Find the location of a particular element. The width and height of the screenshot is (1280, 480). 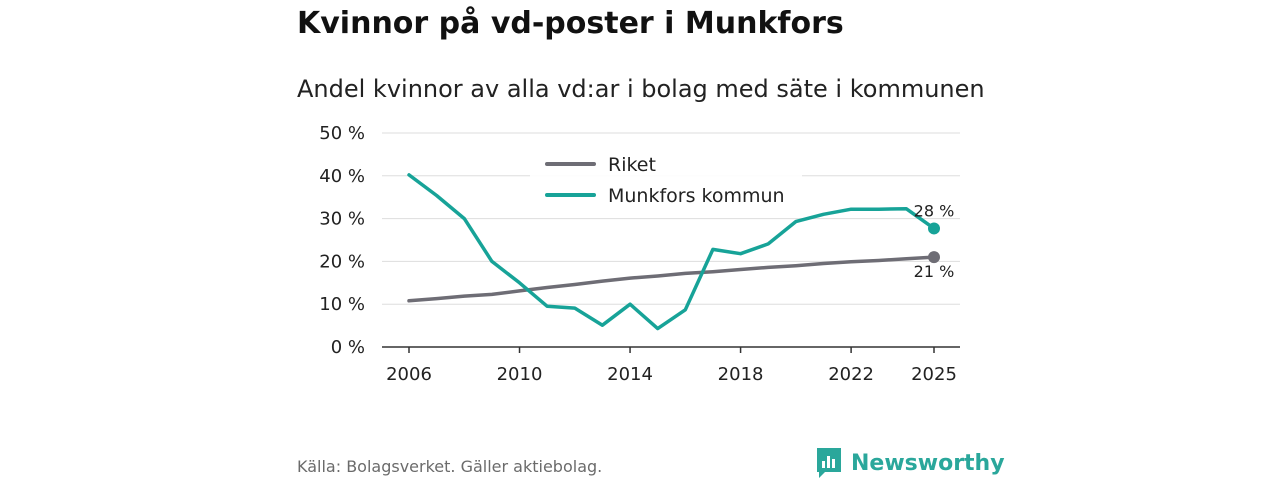

end-label-munkfors: 28 % is located at coordinates (934, 210).